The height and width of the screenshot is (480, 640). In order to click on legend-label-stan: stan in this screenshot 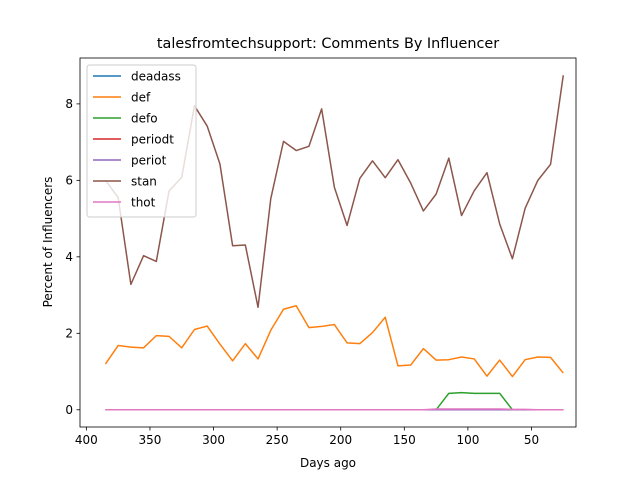, I will do `click(144, 181)`.